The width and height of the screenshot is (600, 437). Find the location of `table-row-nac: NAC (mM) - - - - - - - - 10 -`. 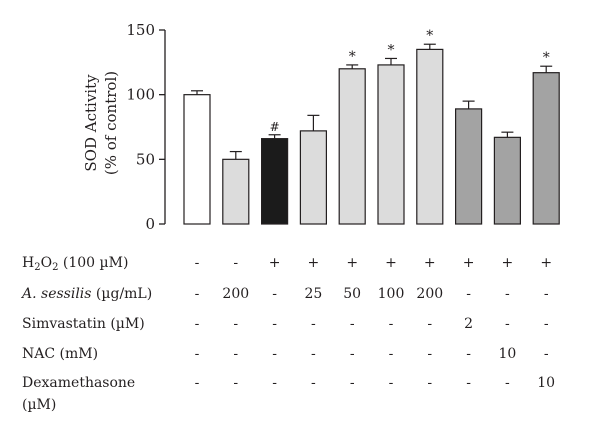

table-row-nac: NAC (mM) - - - - - - - - 10 - is located at coordinates (300, 355).